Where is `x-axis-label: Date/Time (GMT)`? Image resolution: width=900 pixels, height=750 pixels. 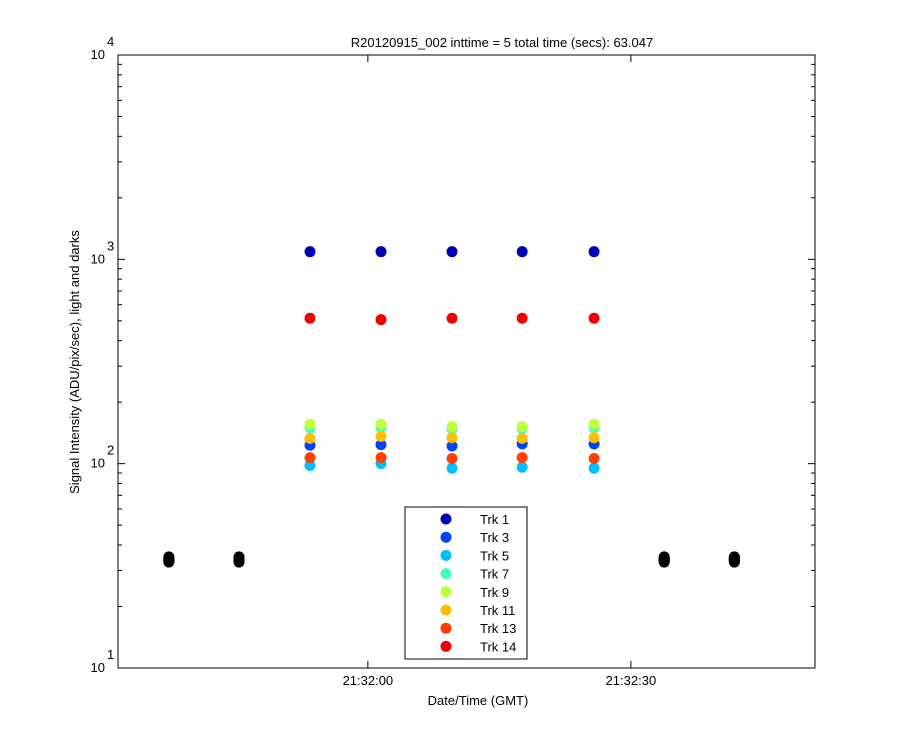
x-axis-label: Date/Time (GMT) is located at coordinates (478, 700).